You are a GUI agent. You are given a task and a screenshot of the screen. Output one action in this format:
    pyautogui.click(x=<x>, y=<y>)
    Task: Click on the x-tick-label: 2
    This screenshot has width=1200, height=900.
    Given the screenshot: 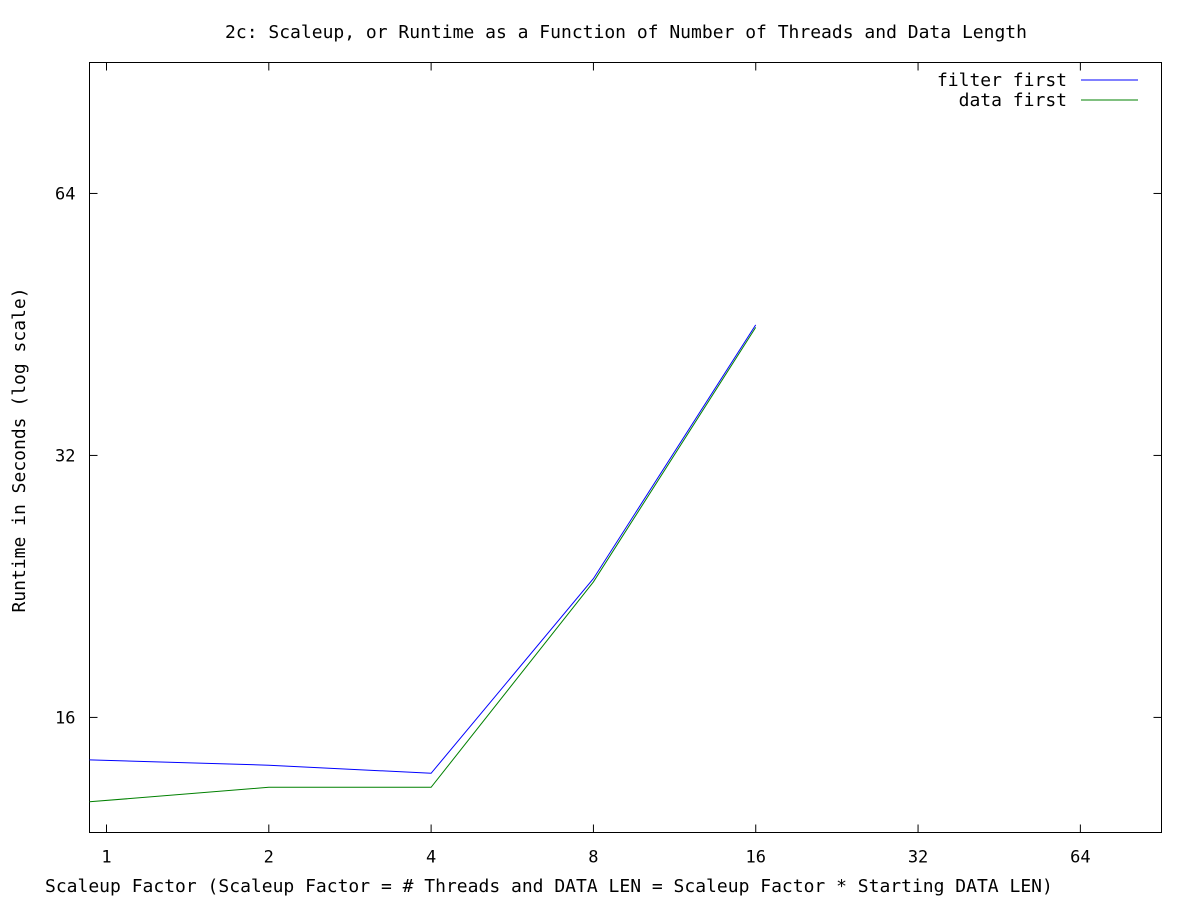 What is the action you would take?
    pyautogui.click(x=269, y=858)
    